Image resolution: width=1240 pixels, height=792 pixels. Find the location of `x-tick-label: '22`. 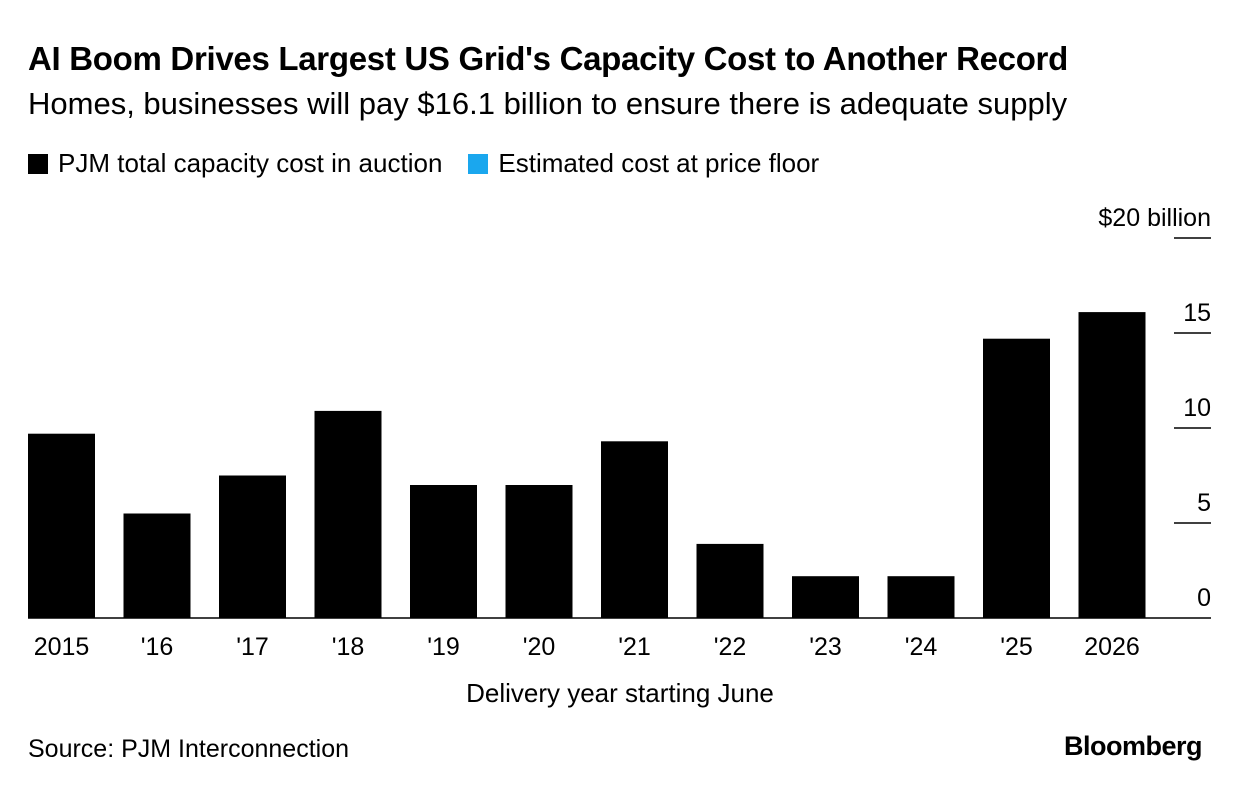

x-tick-label: '22 is located at coordinates (730, 647).